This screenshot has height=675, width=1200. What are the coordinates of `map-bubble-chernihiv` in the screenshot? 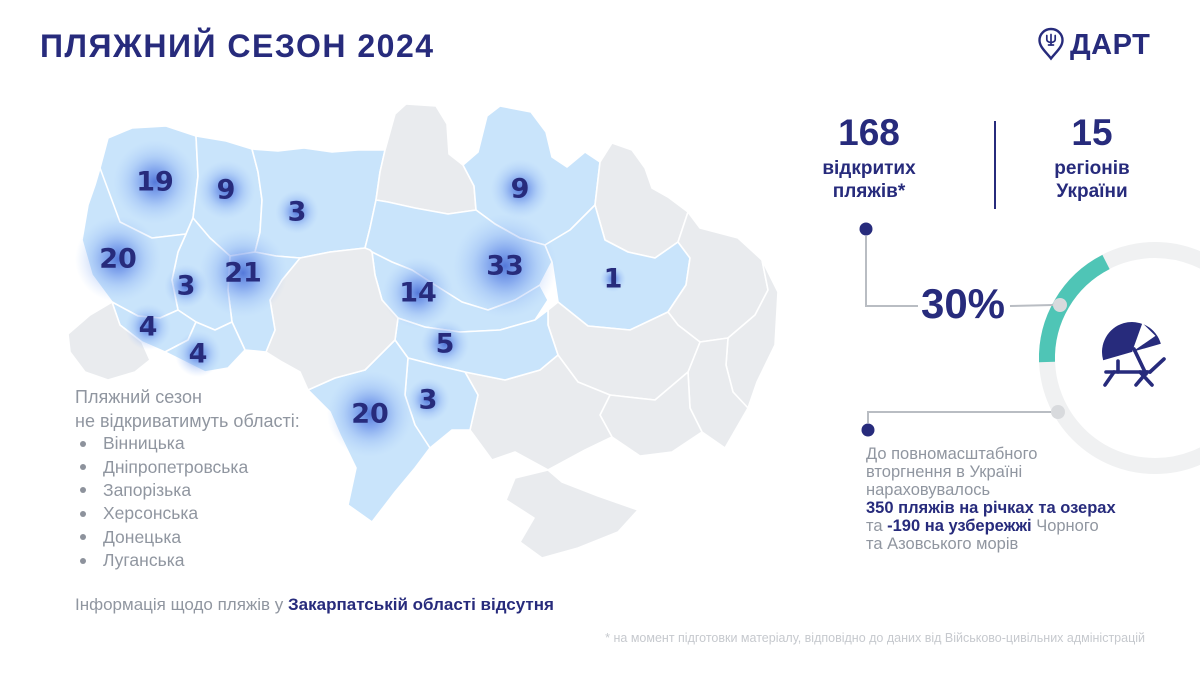 It's located at (520, 189).